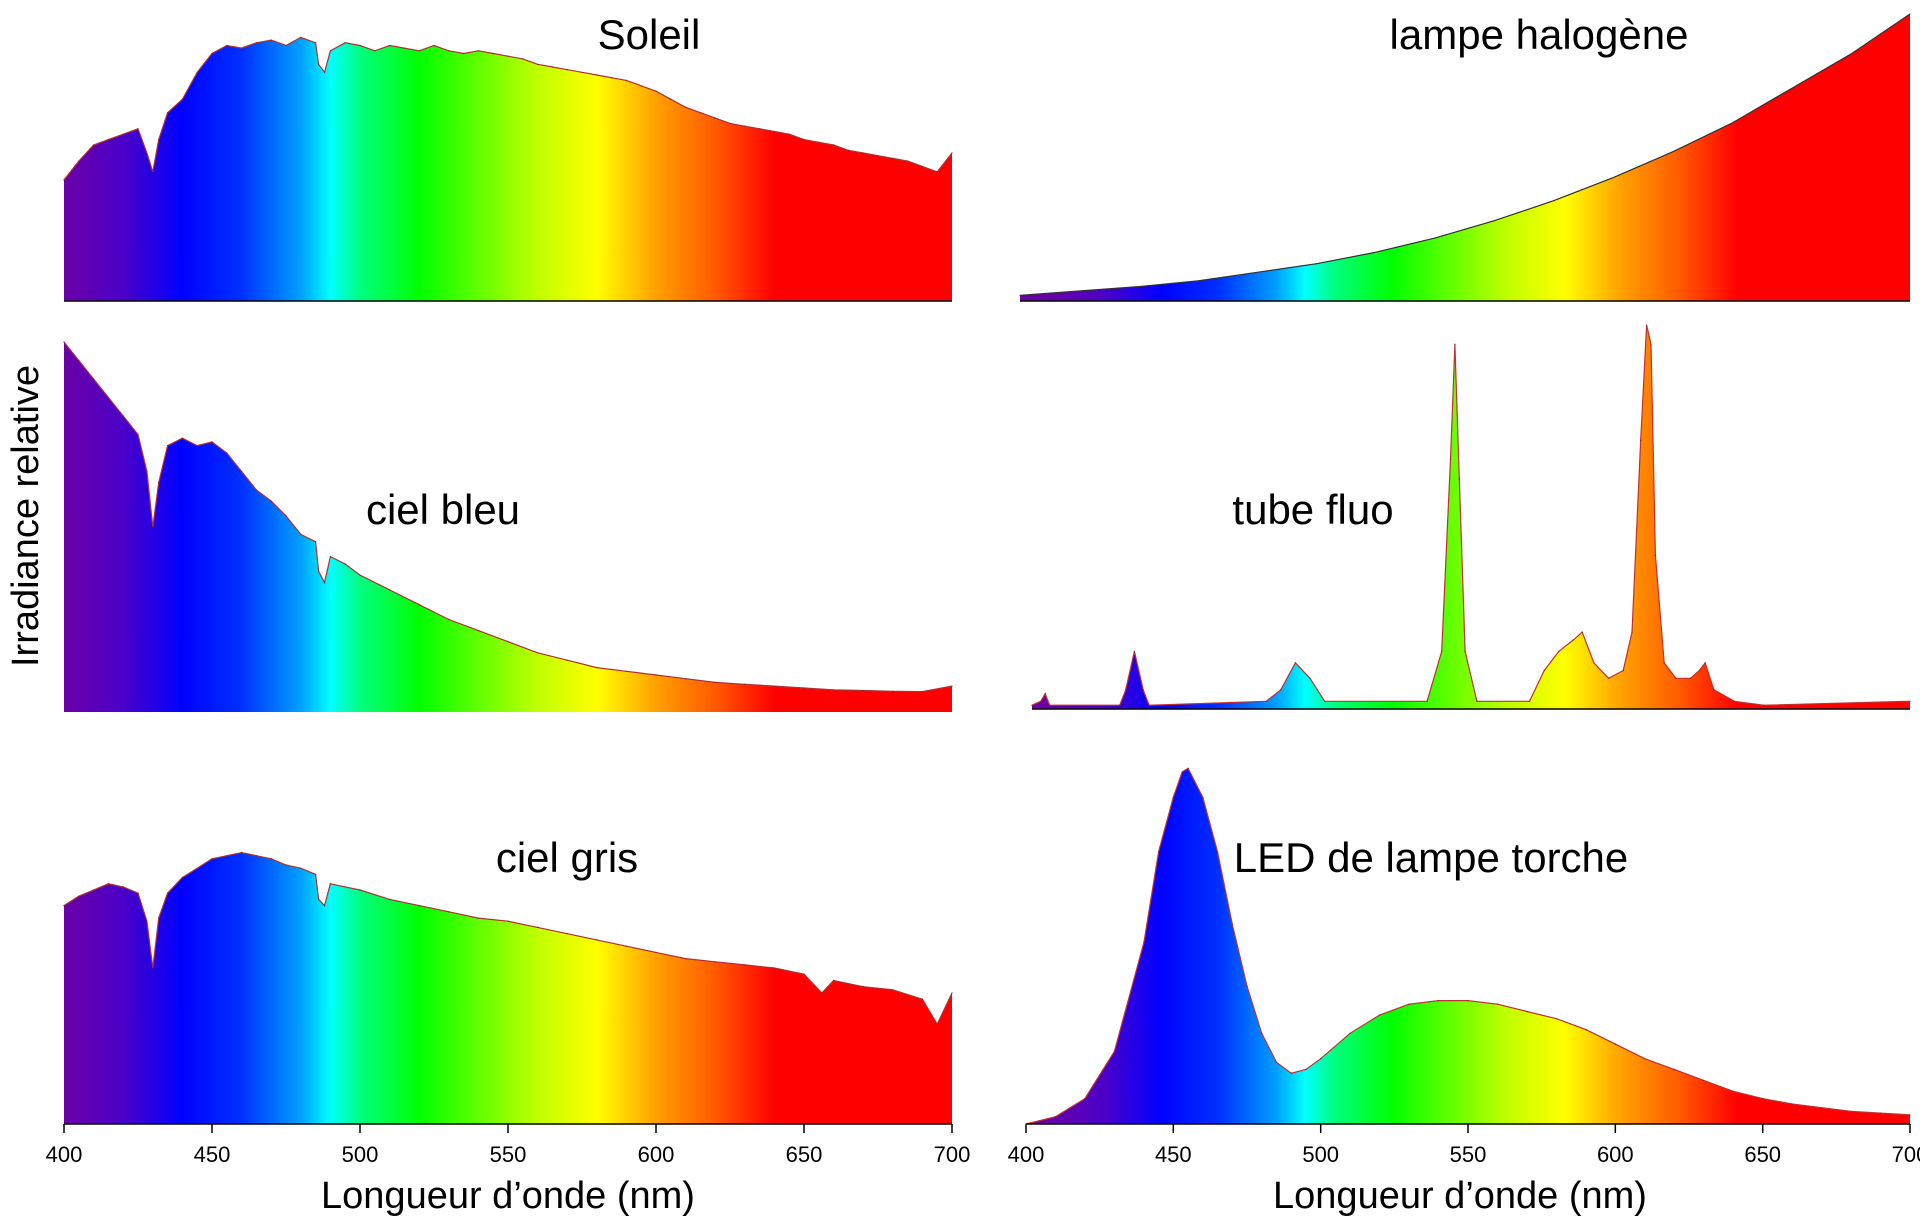 Image resolution: width=1920 pixels, height=1216 pixels. What do you see at coordinates (1906, 1154) in the screenshot?
I see `x-tick-label-led-700: 700` at bounding box center [1906, 1154].